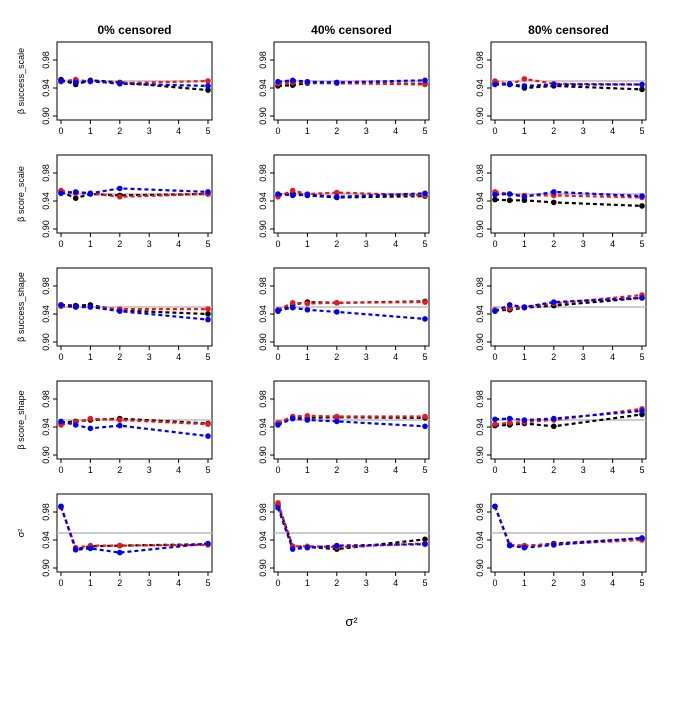 The height and width of the screenshot is (705, 700). What do you see at coordinates (351, 621) in the screenshot?
I see `x-axis-label: σ²` at bounding box center [351, 621].